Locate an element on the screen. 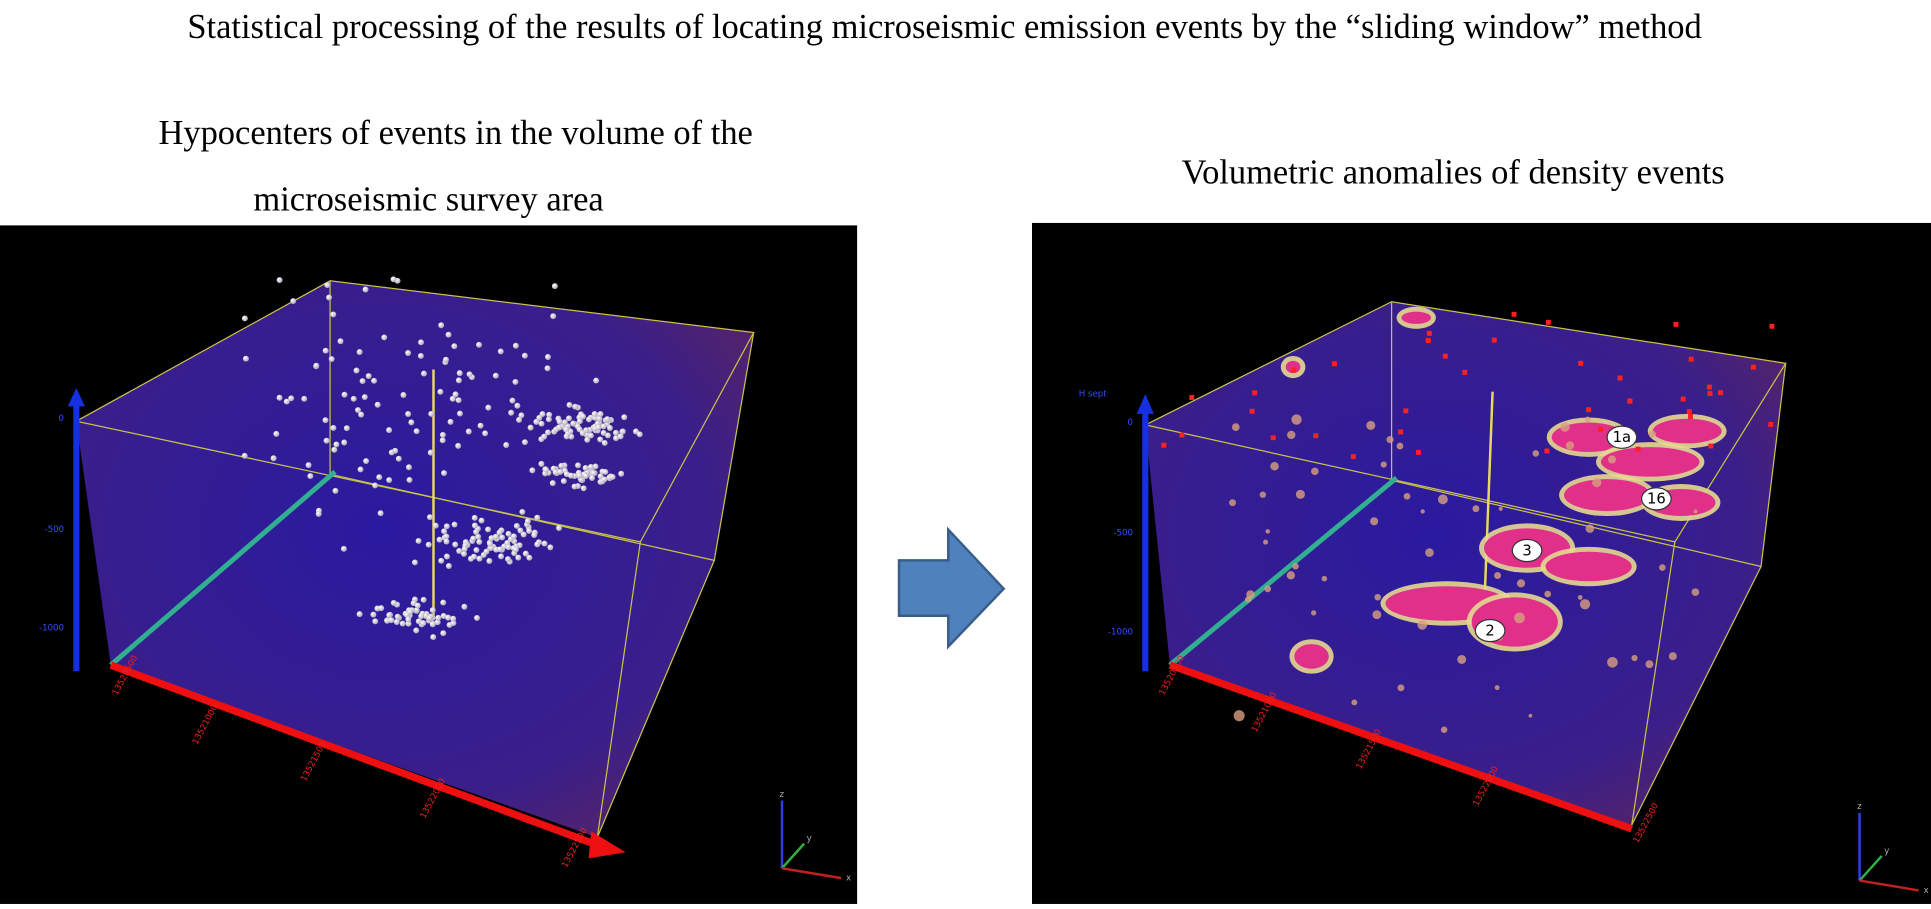 The width and height of the screenshot is (1931, 909). triad-label: x is located at coordinates (848, 879).